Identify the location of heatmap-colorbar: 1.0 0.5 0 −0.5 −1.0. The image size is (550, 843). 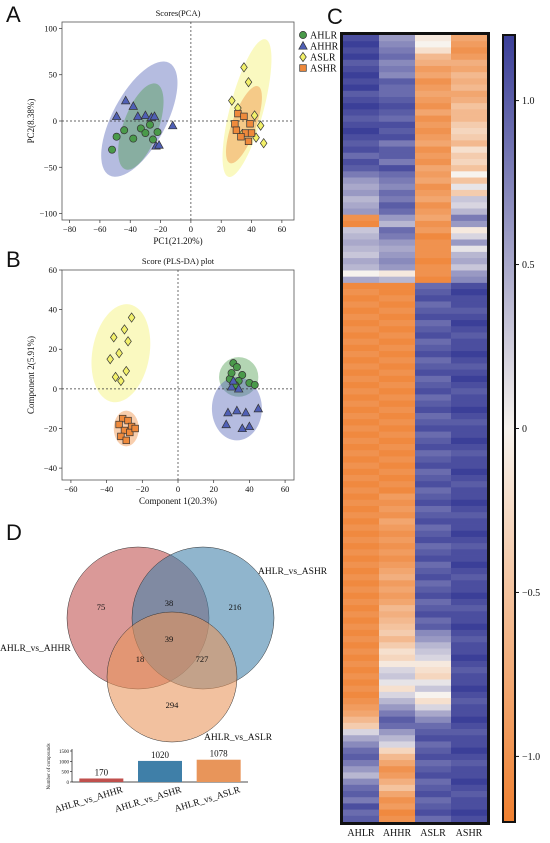
(521, 428).